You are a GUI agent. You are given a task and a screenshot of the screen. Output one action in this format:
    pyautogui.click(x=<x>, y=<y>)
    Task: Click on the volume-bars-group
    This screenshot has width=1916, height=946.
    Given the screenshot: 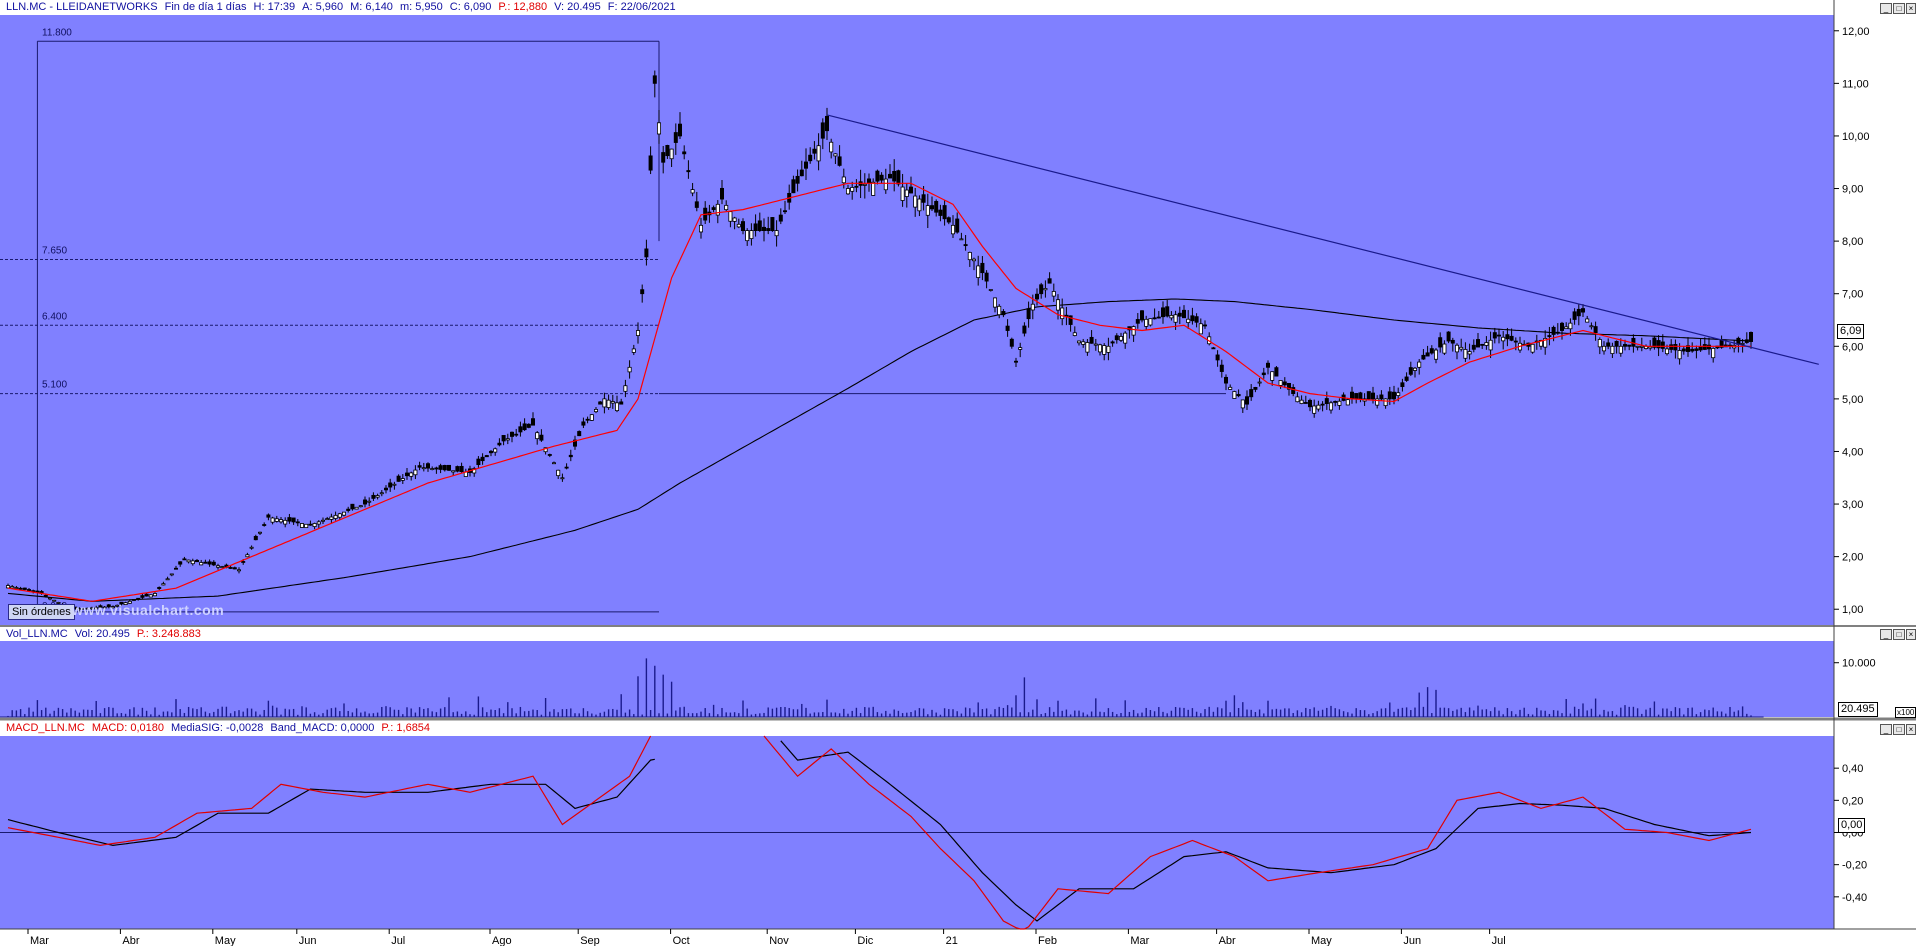 What is the action you would take?
    pyautogui.click(x=879, y=687)
    